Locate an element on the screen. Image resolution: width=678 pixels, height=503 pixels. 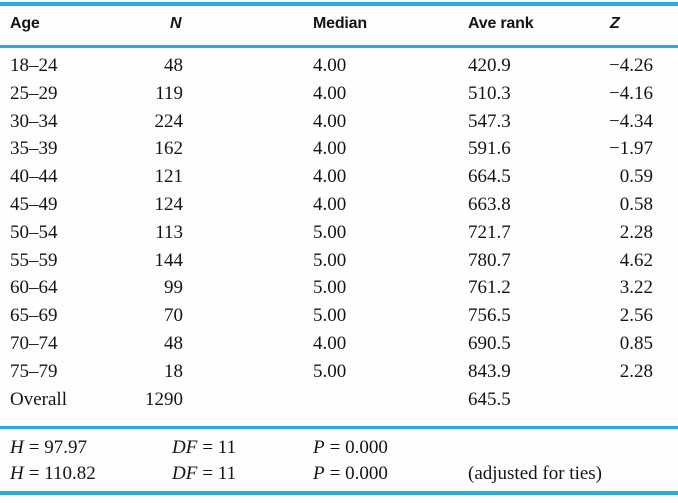
h-value: = 110.82 is located at coordinates (62, 473).